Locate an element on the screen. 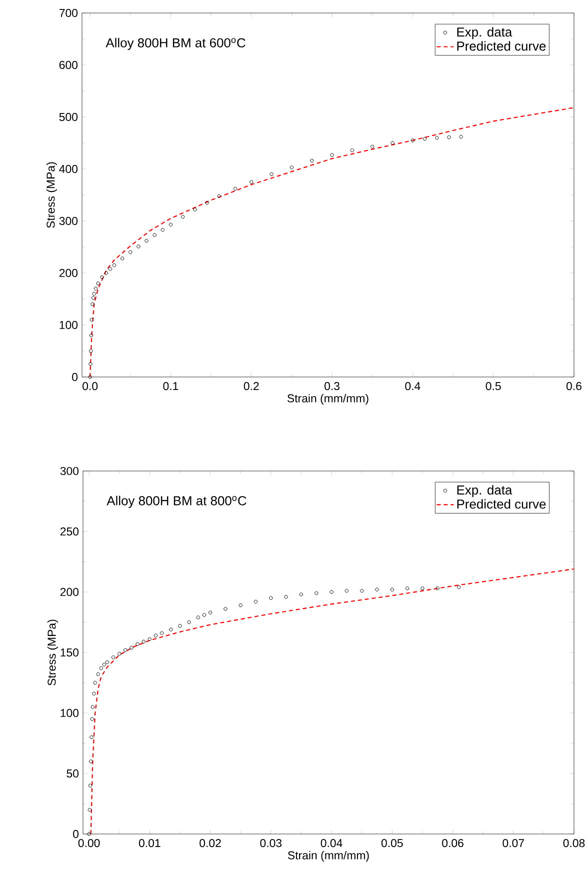  x-tick-label: 0.00 is located at coordinates (89, 843).